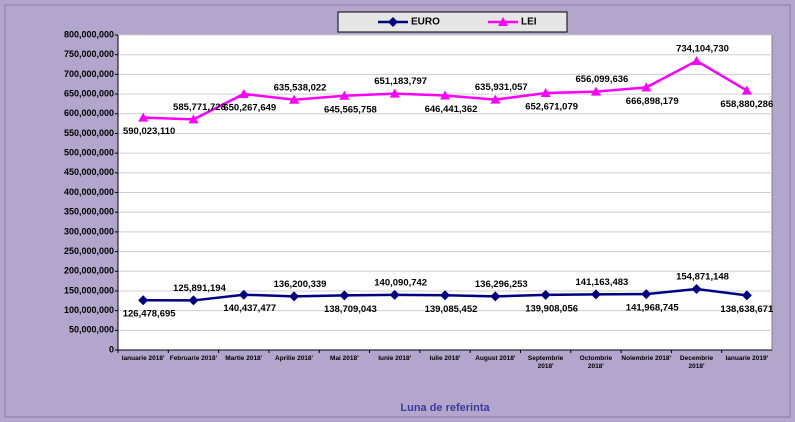  I want to click on x-tick-label: August 2018', so click(495, 358).